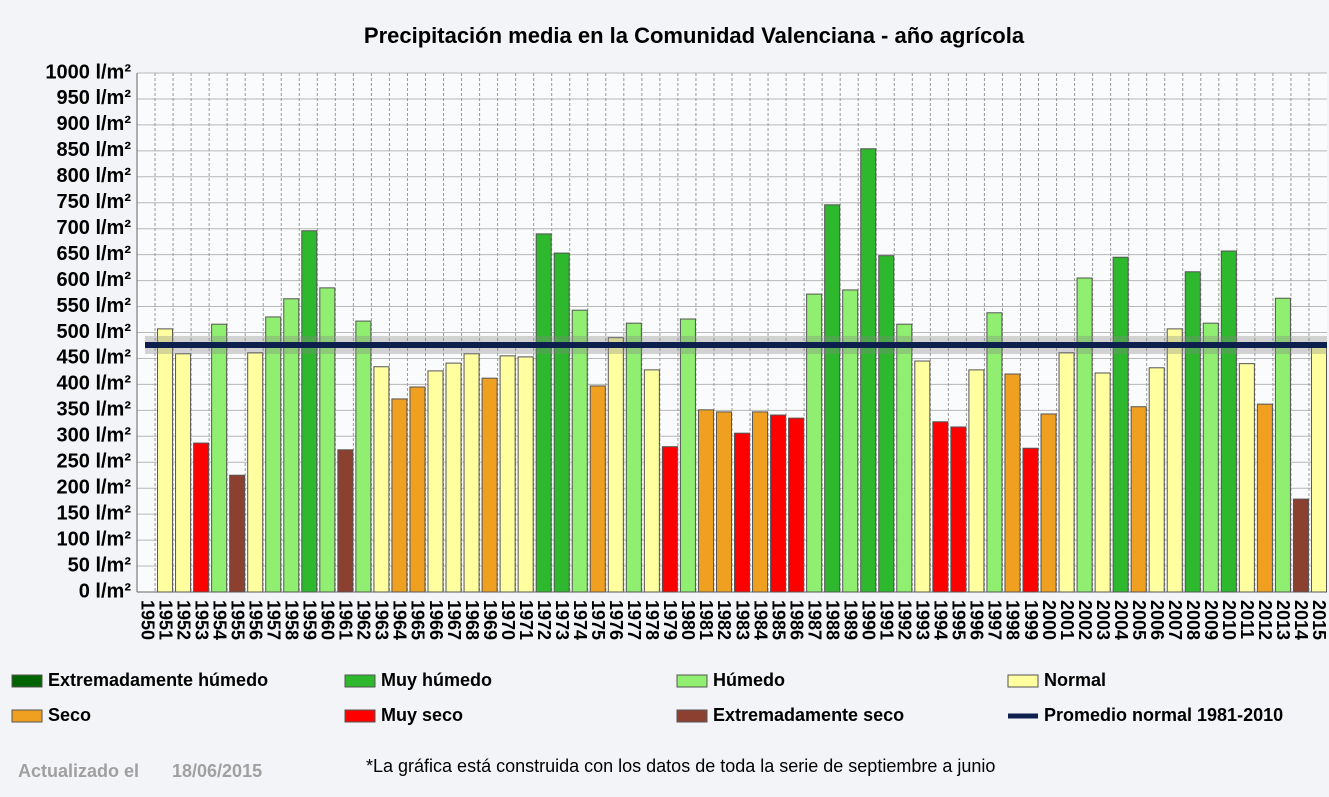 The height and width of the screenshot is (797, 1329). Describe the element at coordinates (634, 620) in the screenshot. I see `x-tick-label: 1977` at that location.